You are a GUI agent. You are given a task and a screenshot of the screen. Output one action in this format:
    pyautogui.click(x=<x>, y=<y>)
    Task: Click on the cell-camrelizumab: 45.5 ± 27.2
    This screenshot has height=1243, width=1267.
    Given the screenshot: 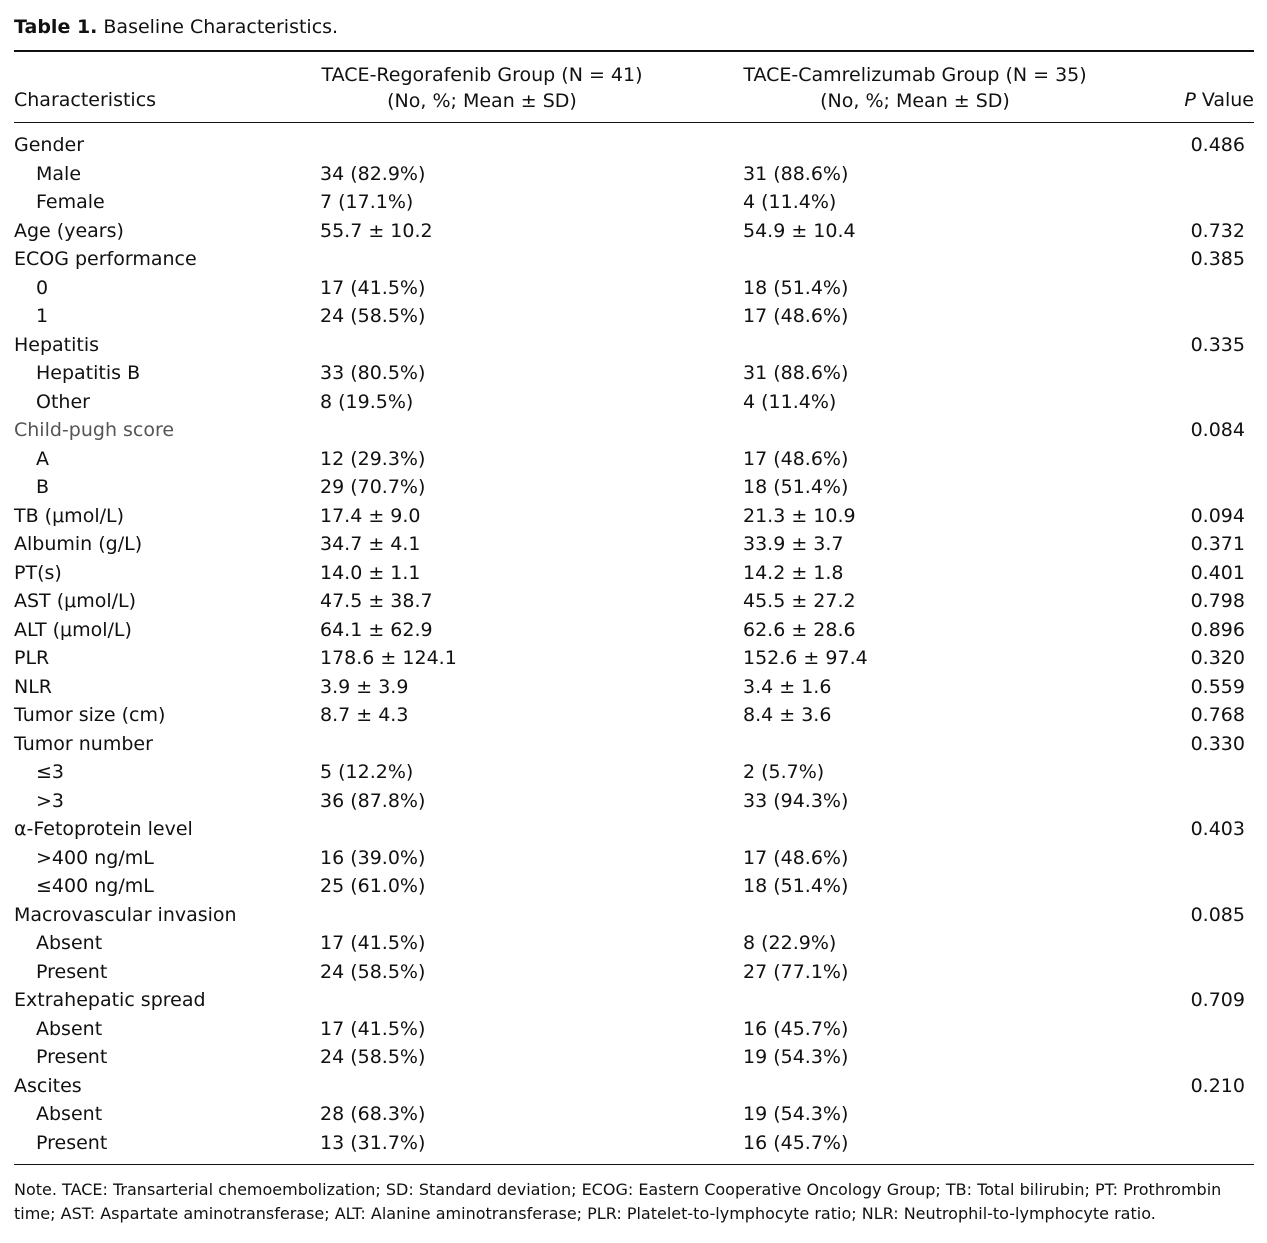 What is the action you would take?
    pyautogui.click(x=799, y=601)
    